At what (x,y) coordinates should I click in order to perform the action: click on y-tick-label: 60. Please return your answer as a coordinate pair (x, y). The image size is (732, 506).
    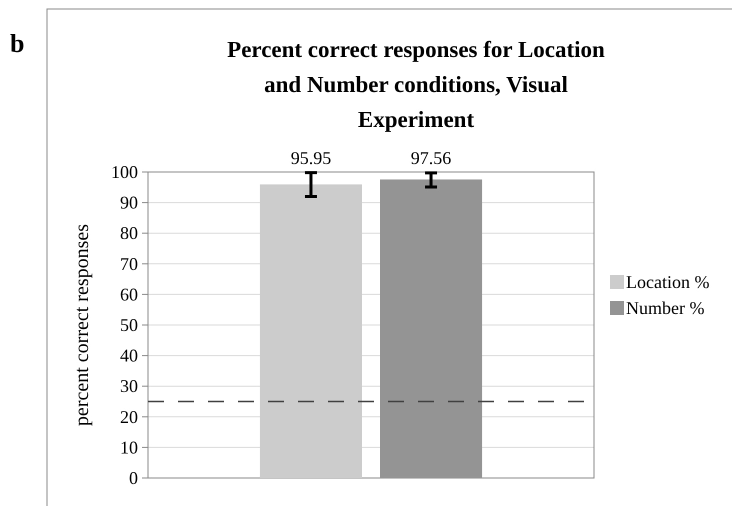
    Looking at the image, I should click on (129, 294).